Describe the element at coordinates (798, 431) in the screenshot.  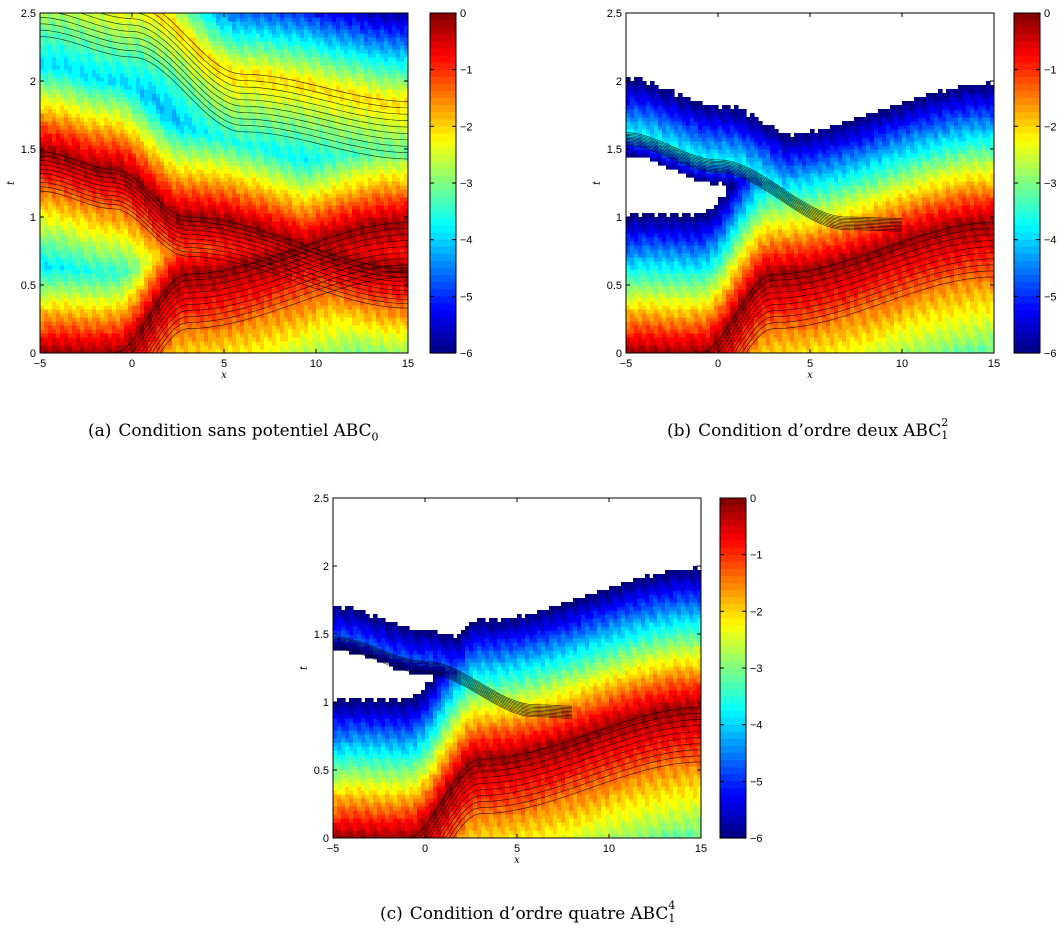
I see `caption-b-text: Condition d’ordre deux` at that location.